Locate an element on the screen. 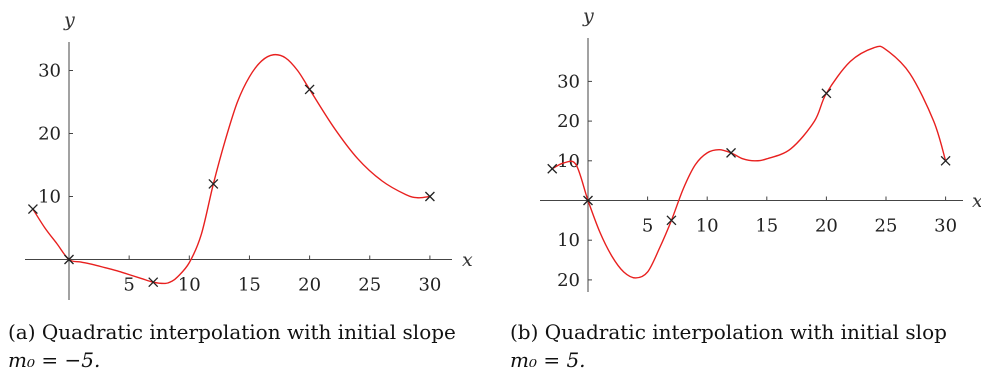  x-tick-label-b-15: 15 is located at coordinates (766, 226).